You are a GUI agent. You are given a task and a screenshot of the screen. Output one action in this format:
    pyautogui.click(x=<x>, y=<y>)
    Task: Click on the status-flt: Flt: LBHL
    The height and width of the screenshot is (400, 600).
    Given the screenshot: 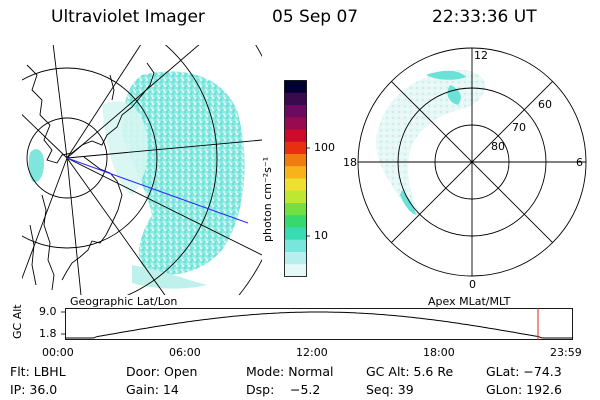 What is the action you would take?
    pyautogui.click(x=38, y=371)
    